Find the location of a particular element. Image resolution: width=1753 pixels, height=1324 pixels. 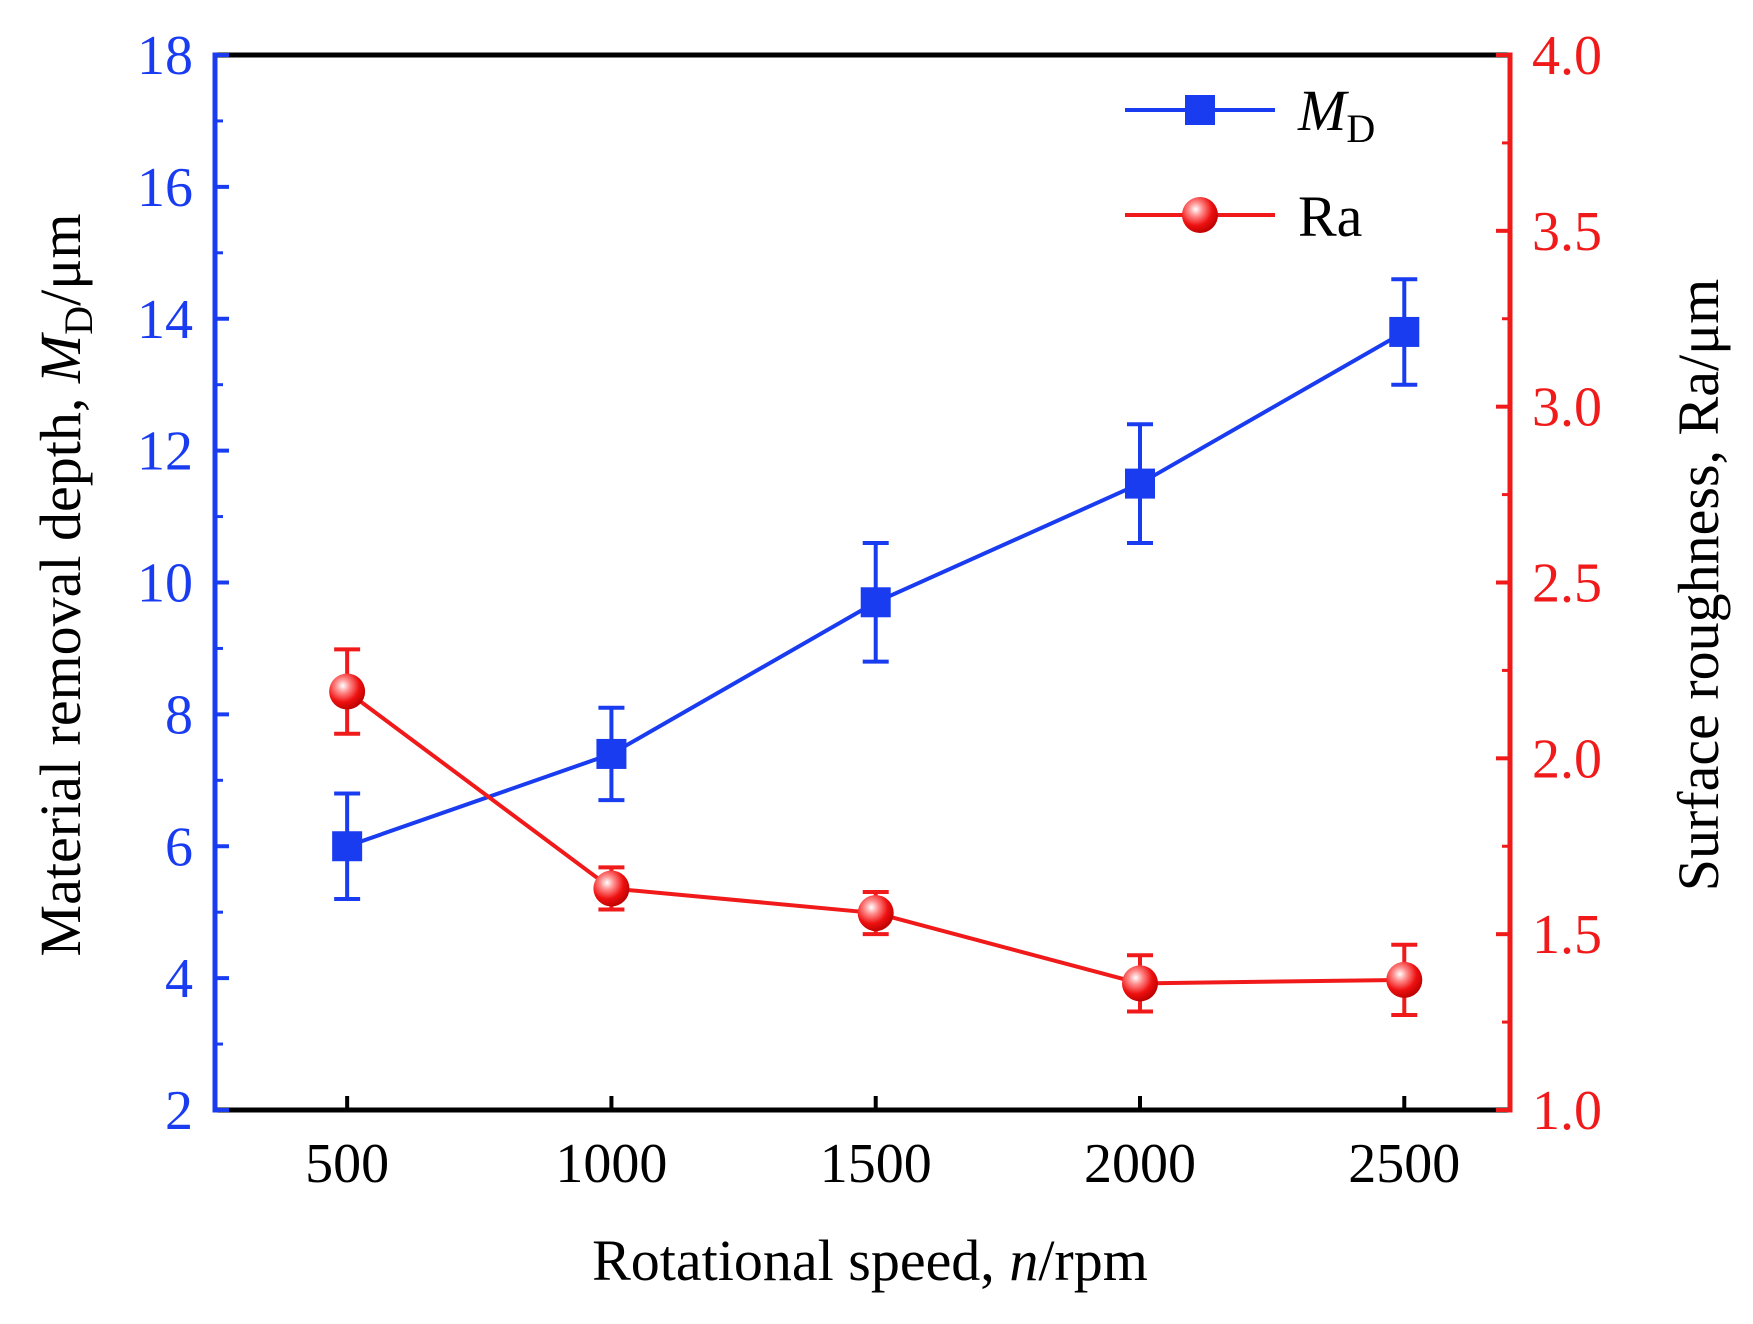

y-left-tick-label: 6 is located at coordinates (179, 847).